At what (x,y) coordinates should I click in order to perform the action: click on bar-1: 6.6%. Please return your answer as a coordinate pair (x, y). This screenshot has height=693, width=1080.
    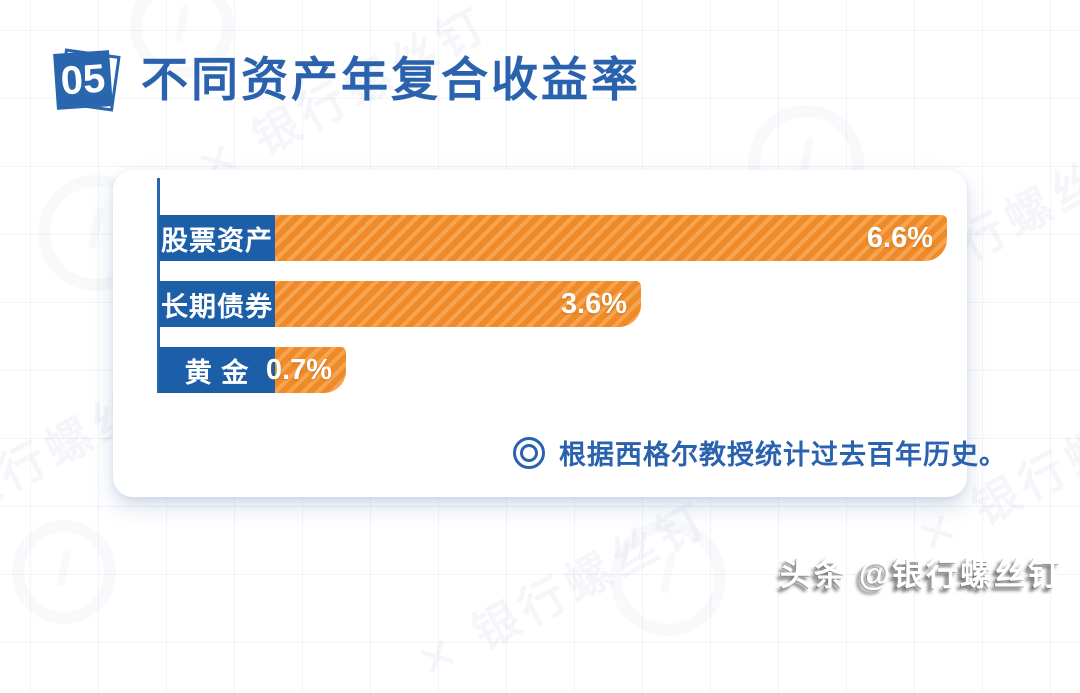
    Looking at the image, I should click on (611, 238).